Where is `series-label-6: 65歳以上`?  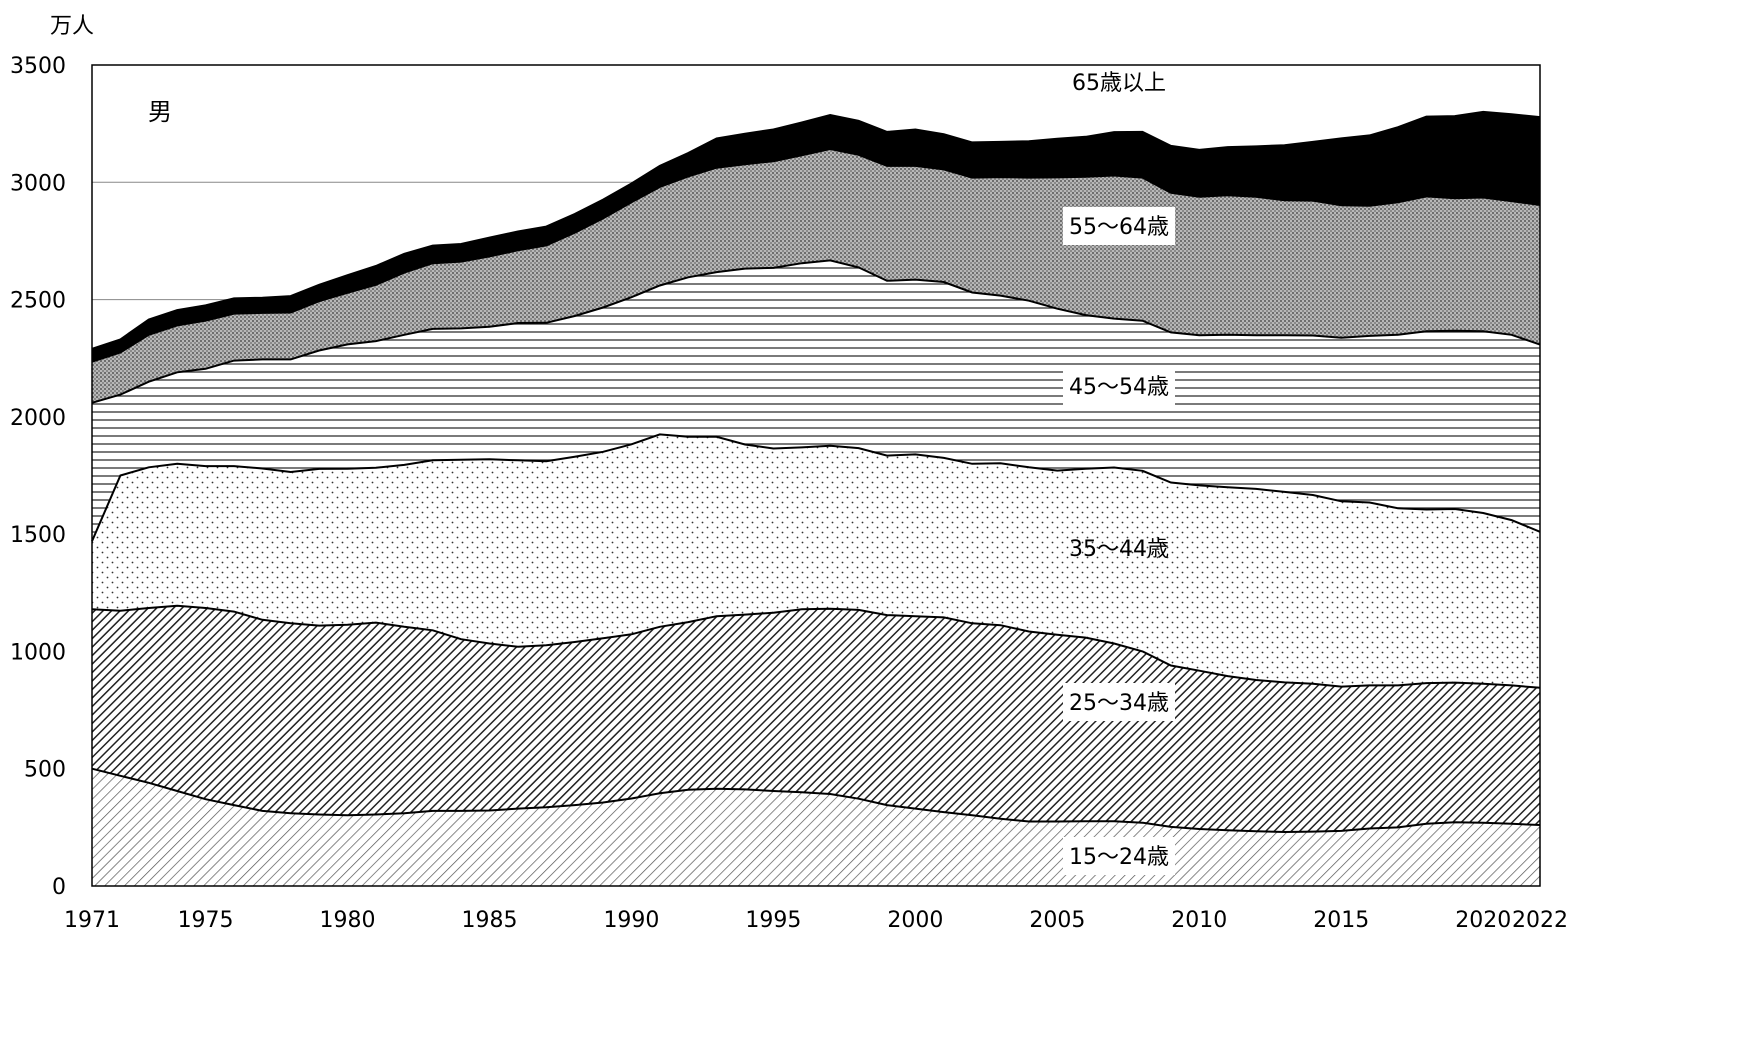
series-label-6: 65歳以上 is located at coordinates (1119, 83).